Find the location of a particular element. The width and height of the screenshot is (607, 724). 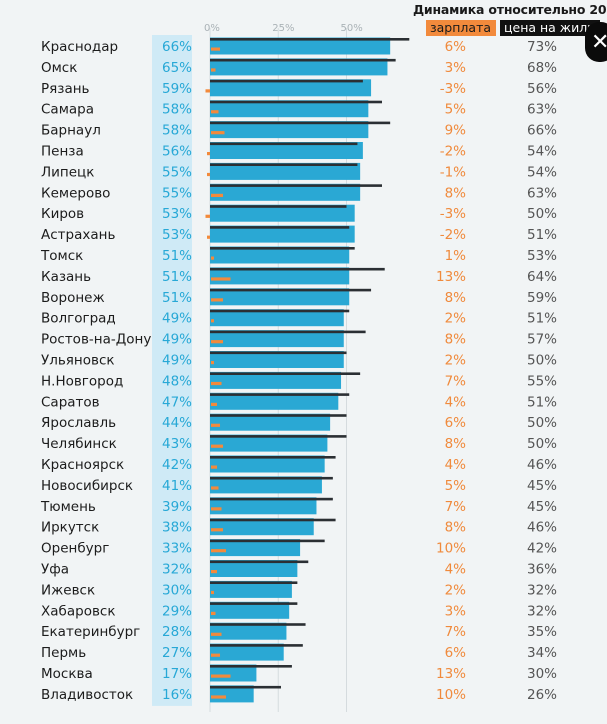

price-value-label: 57% is located at coordinates (542, 340).